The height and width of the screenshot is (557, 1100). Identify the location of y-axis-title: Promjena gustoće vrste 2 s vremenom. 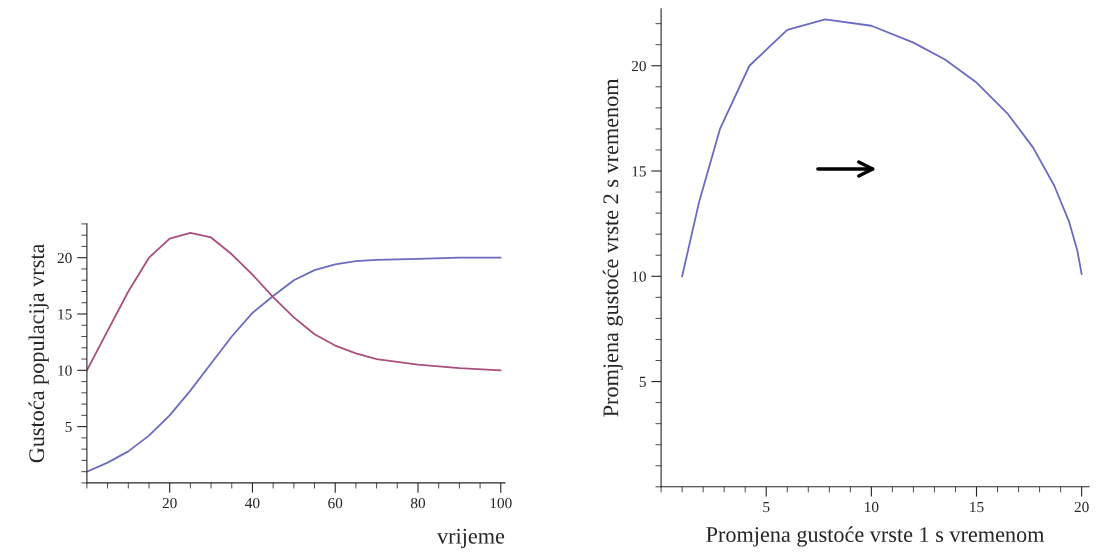
(612, 247).